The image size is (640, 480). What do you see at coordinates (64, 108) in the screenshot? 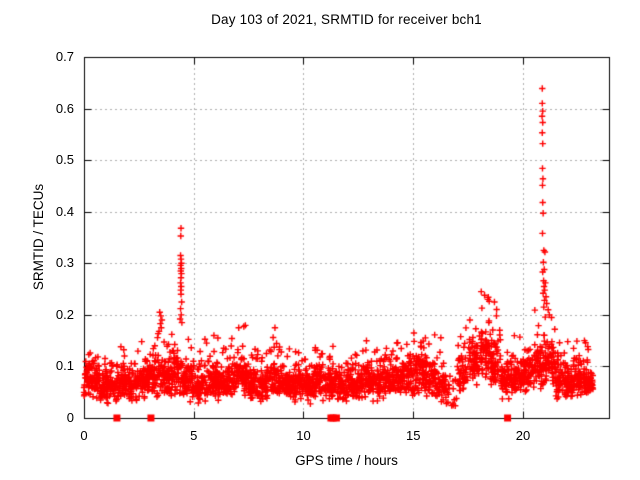
I see `y-tick-label: 0.6` at bounding box center [64, 108].